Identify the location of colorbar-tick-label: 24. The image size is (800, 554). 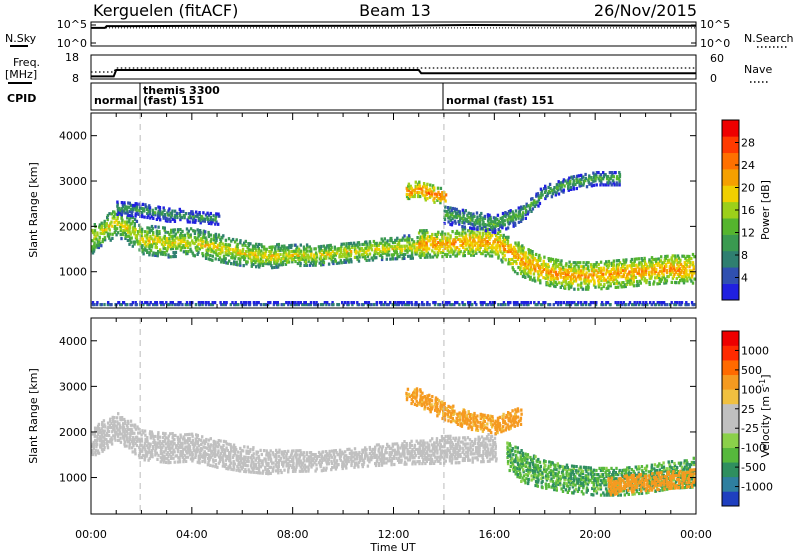
(748, 165).